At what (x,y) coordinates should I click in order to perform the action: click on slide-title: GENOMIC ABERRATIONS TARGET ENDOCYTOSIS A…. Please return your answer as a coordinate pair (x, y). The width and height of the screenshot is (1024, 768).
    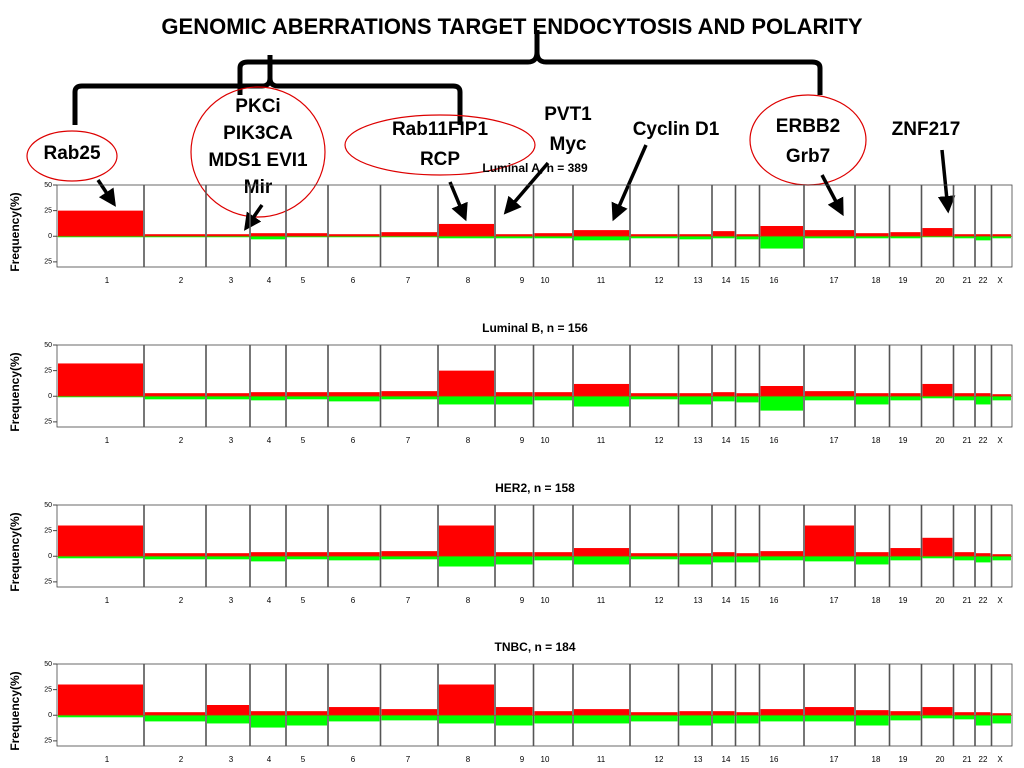
    Looking at the image, I should click on (512, 26).